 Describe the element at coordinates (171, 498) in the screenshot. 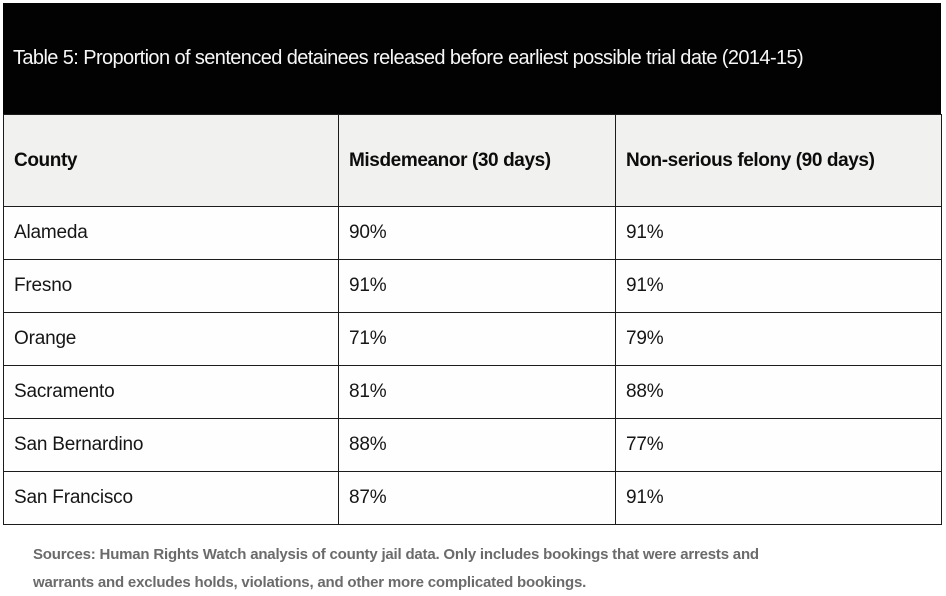

I see `county-cell: San Francisco` at that location.